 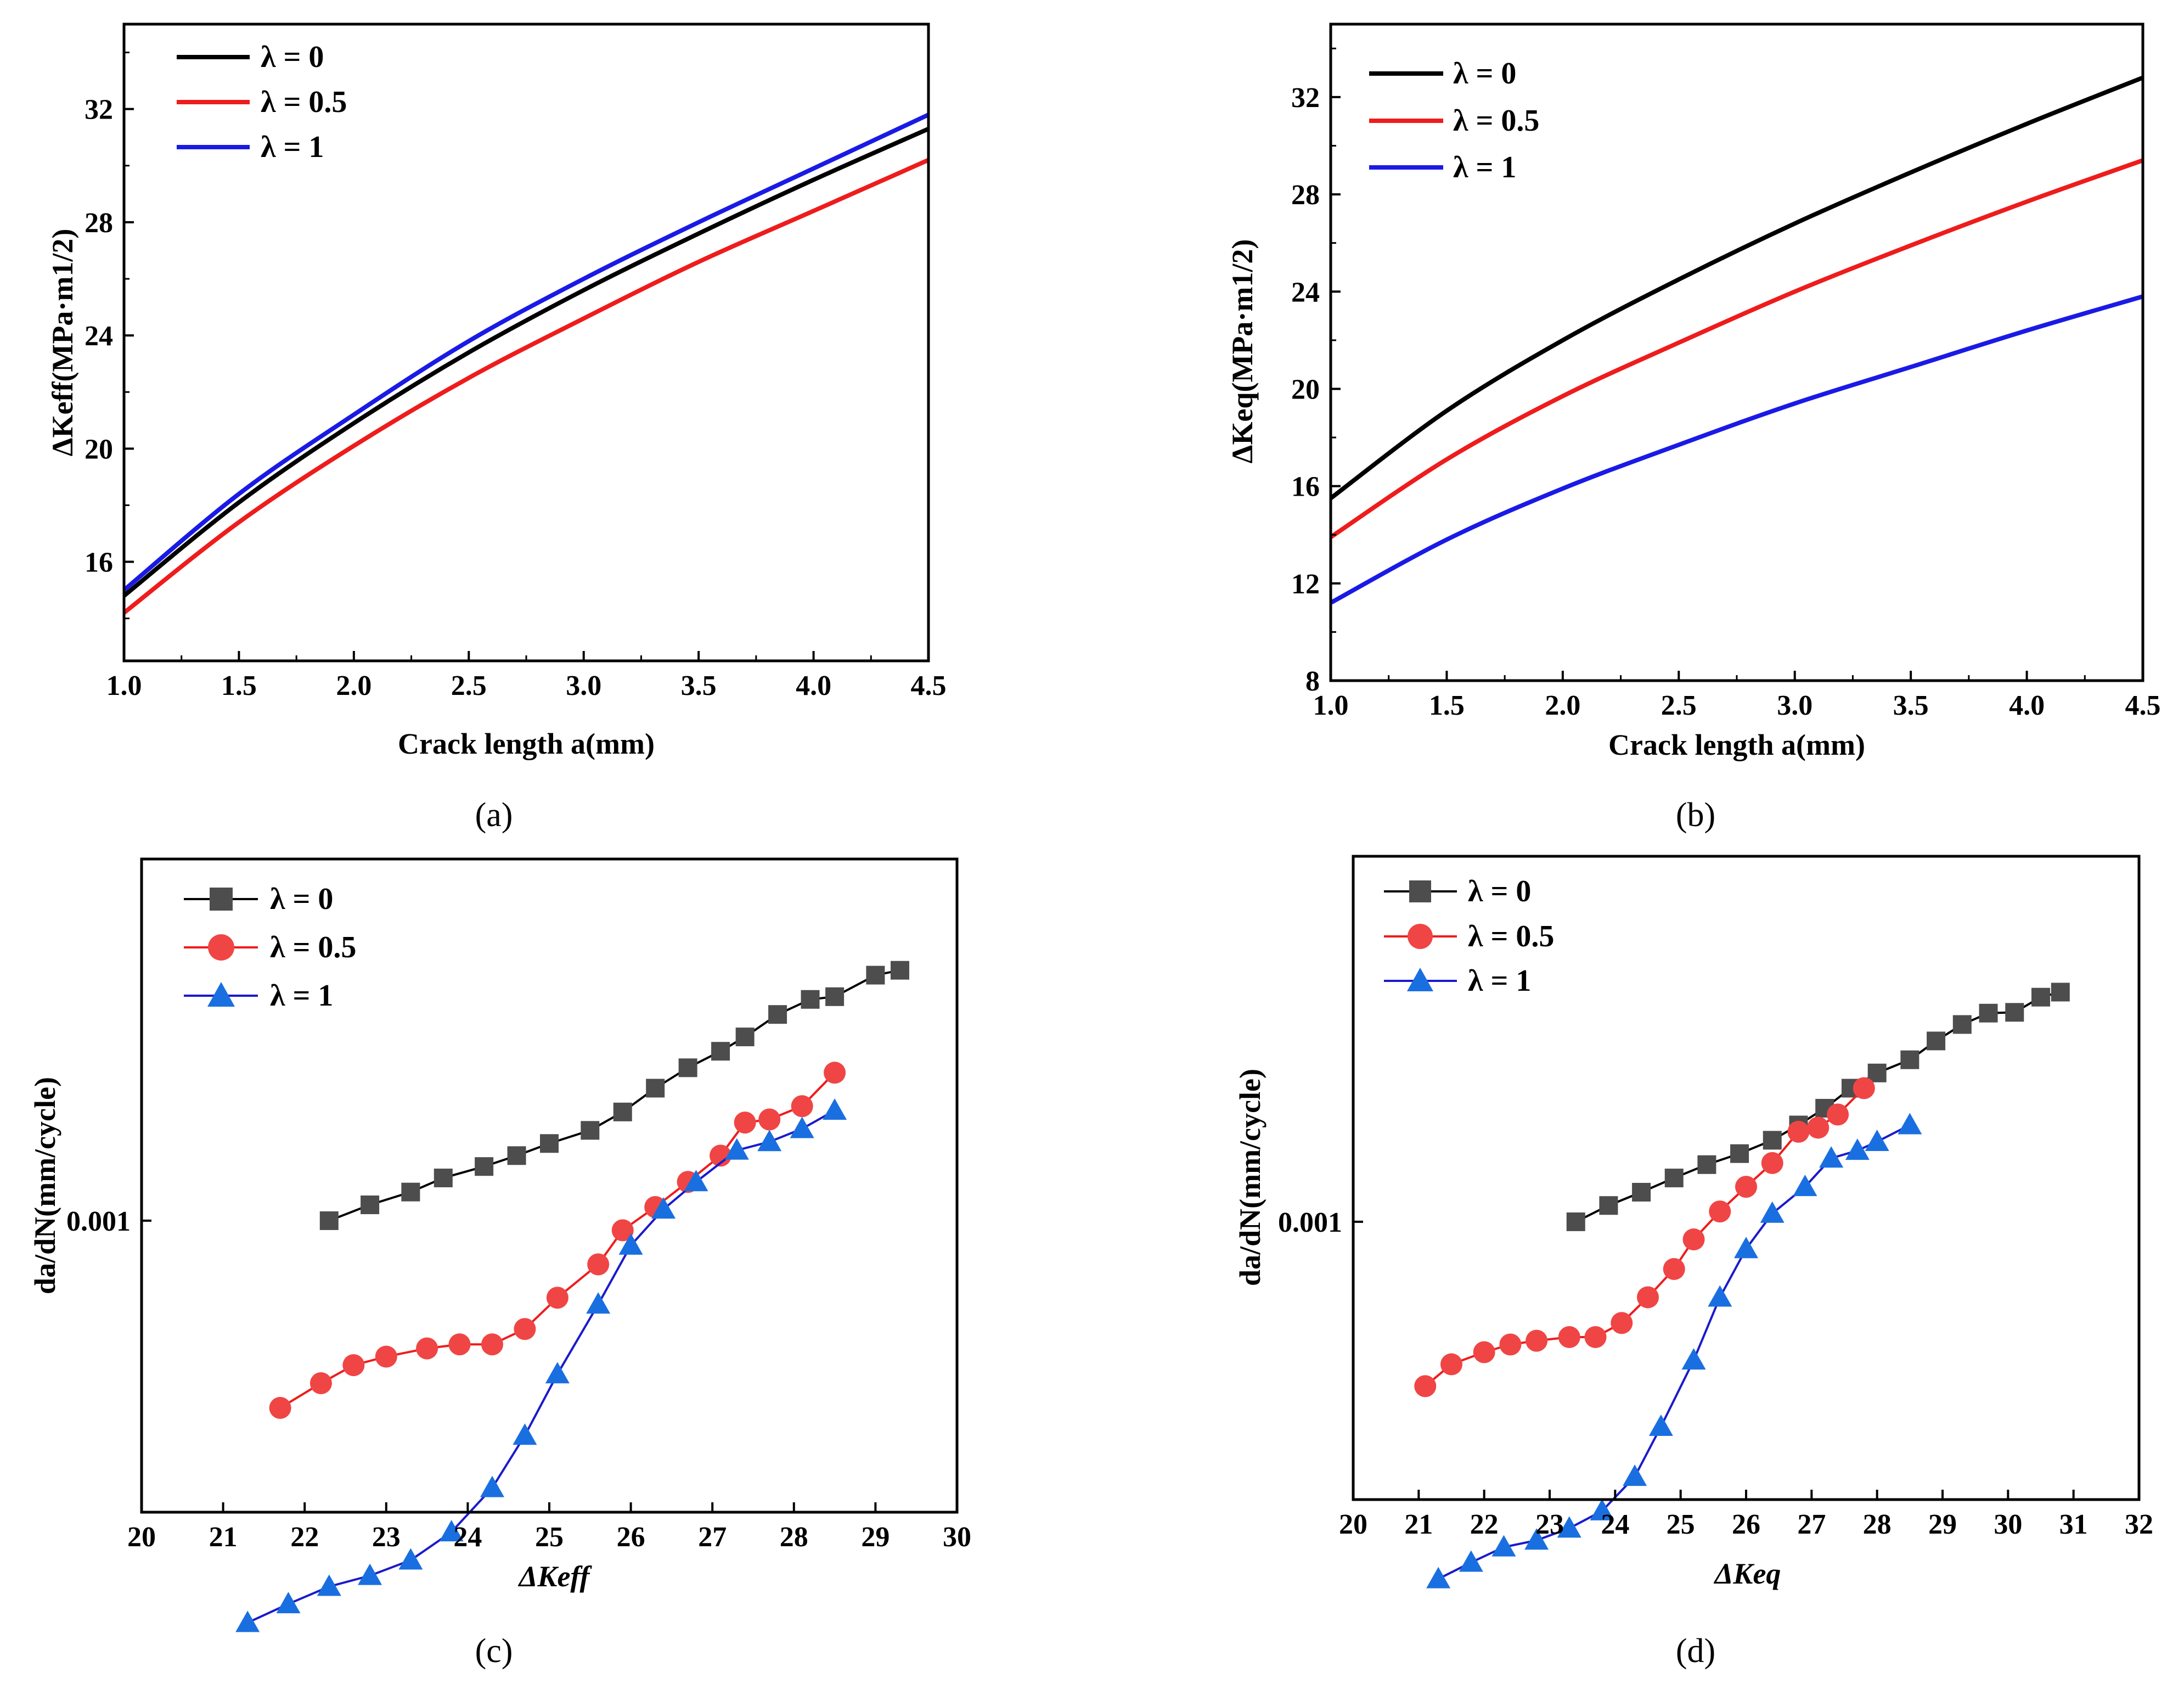 What do you see at coordinates (1747, 1573) in the screenshot?
I see `panel-d-xlabel: ΔKeq` at bounding box center [1747, 1573].